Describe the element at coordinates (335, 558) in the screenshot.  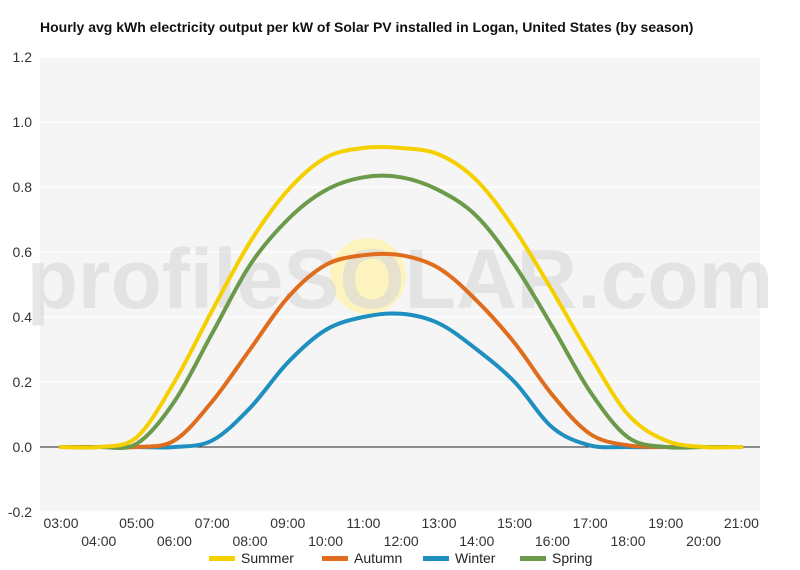
I see `legend-swatch-autumn` at that location.